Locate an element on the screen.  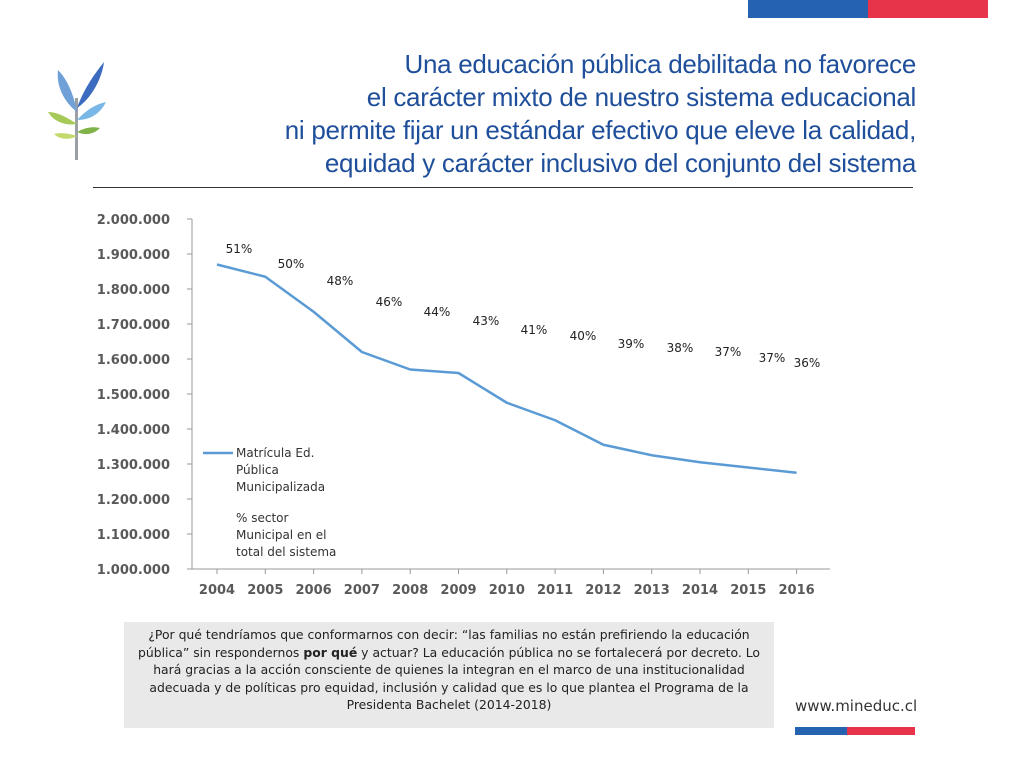
y-tick-label: 2.000.000 is located at coordinates (133, 220).